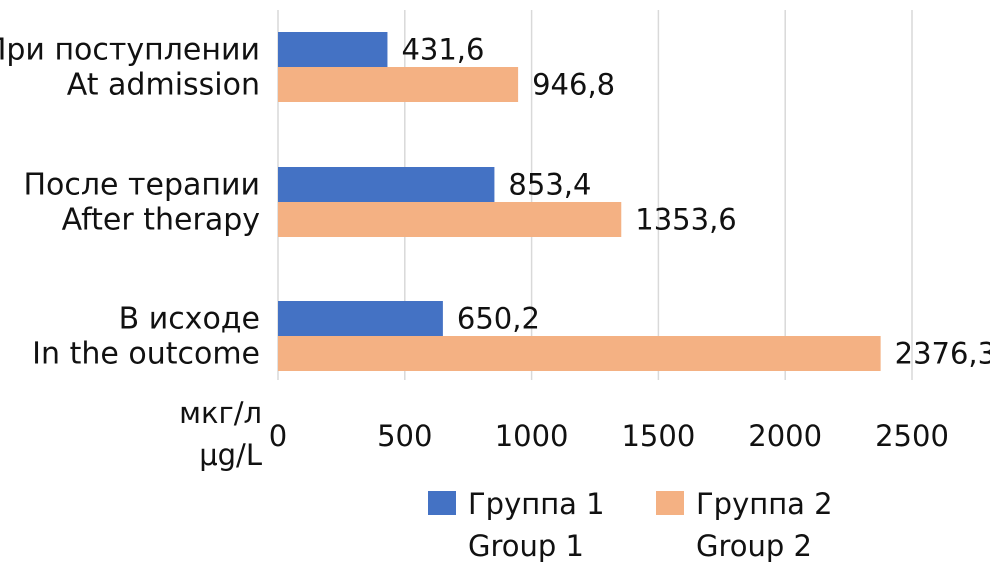 The width and height of the screenshot is (990, 570). What do you see at coordinates (442, 503) in the screenshot?
I see `legend-swatch-series1` at bounding box center [442, 503].